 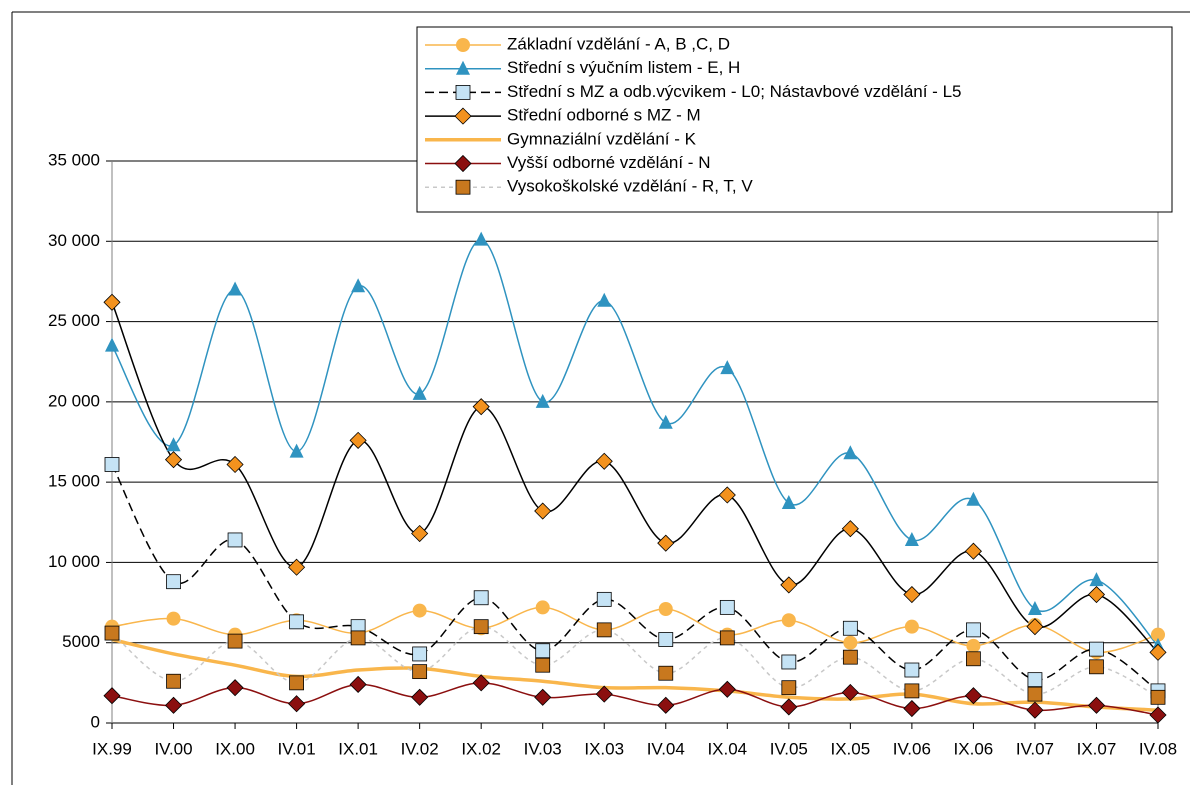 What do you see at coordinates (789, 748) in the screenshot?
I see `x-tick-label: IV.05` at bounding box center [789, 748].